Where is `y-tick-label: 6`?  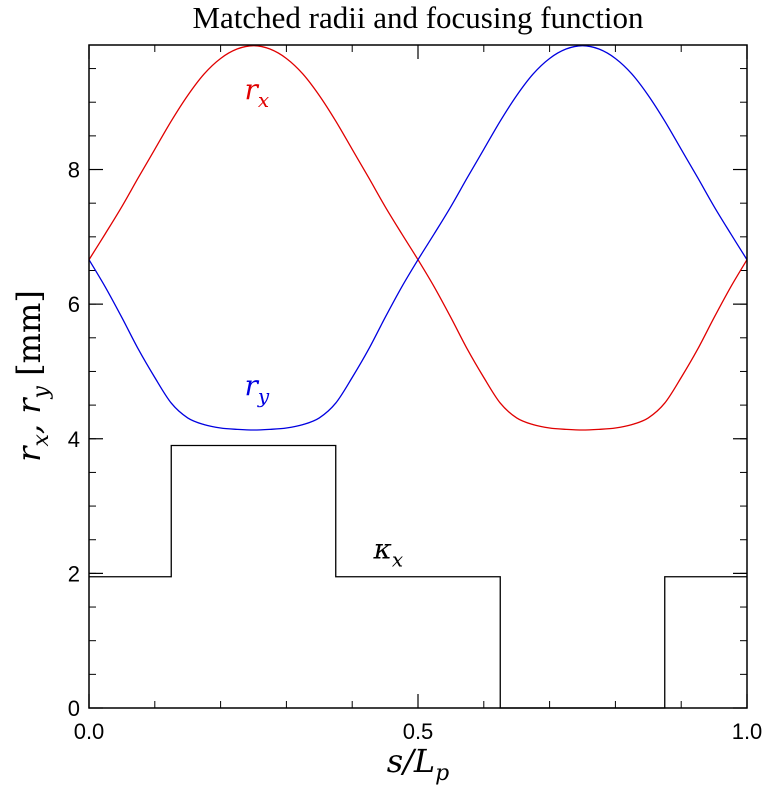 y-tick-label: 6 is located at coordinates (74, 304).